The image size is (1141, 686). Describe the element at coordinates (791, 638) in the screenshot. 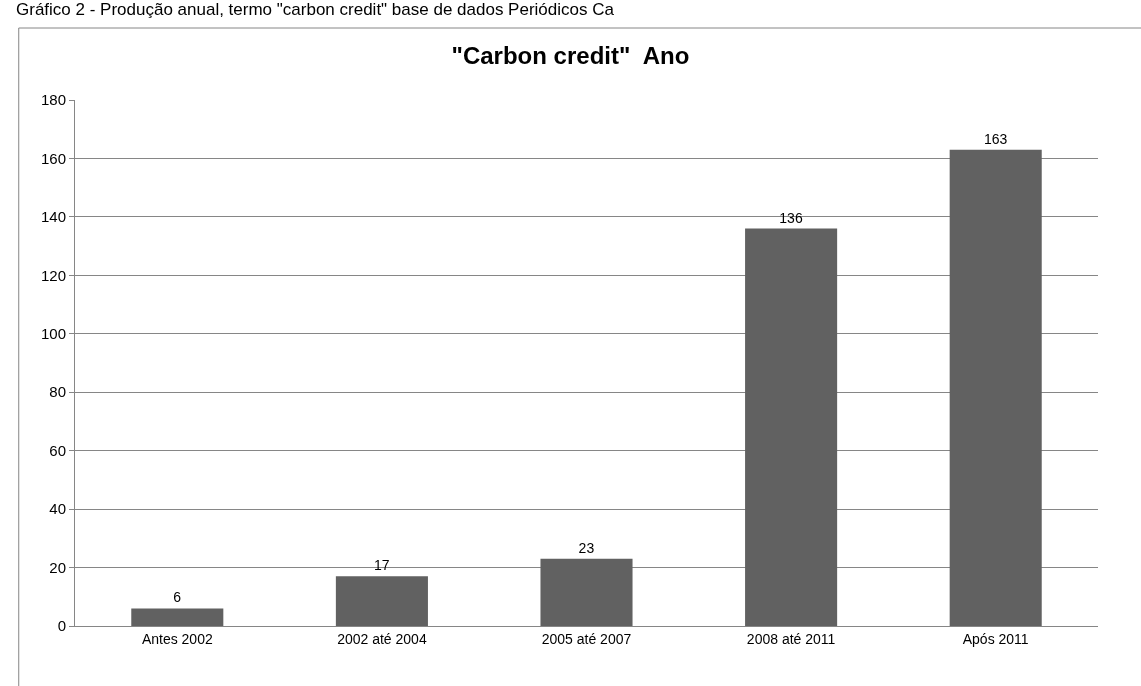

I see `x-tick-label: 2008 até 2011` at that location.